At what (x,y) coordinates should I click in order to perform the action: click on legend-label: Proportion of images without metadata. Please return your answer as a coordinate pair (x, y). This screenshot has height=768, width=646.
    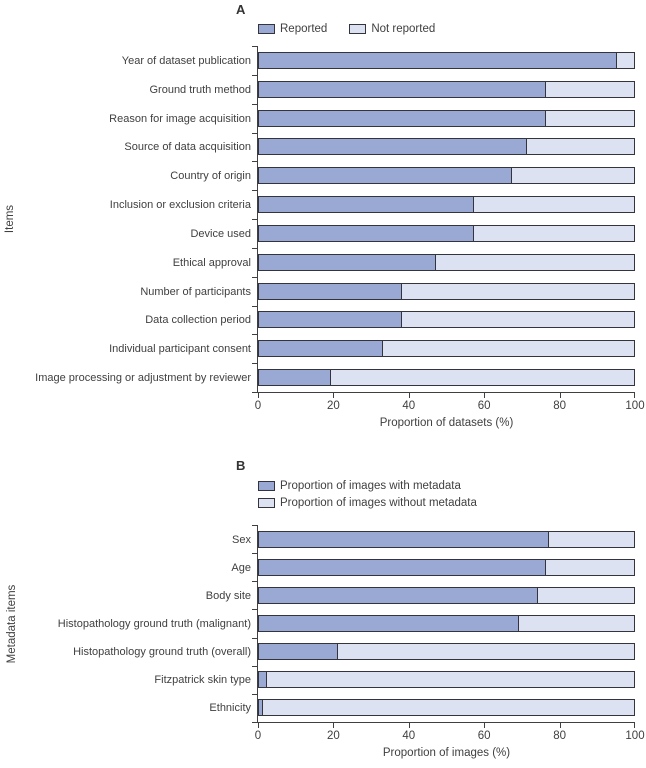
    Looking at the image, I should click on (378, 503).